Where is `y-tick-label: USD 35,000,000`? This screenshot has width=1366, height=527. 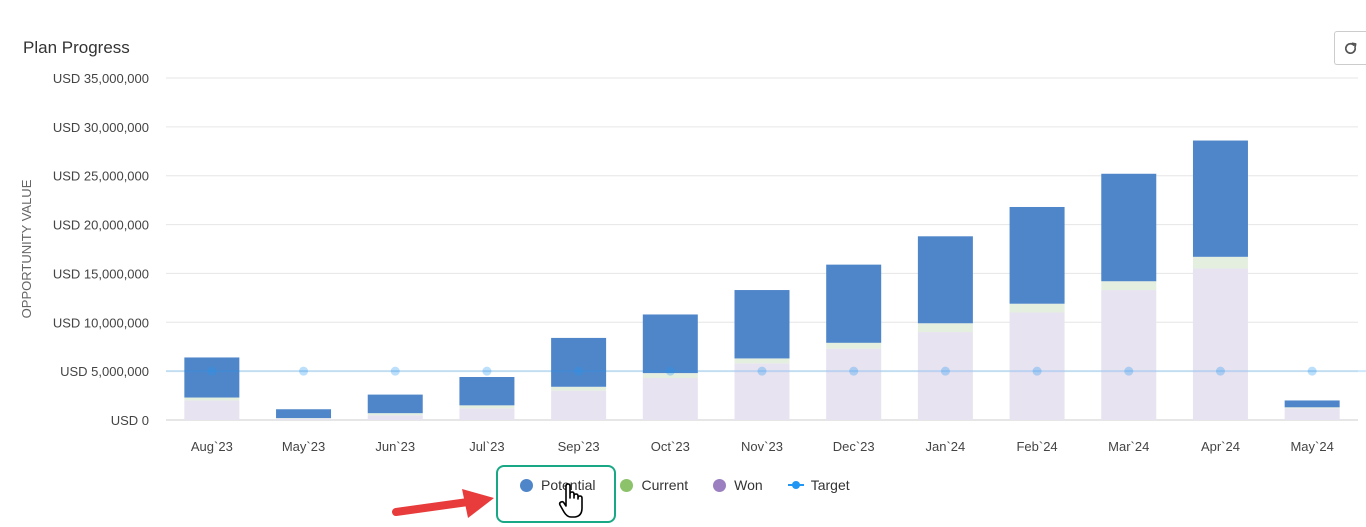
y-tick-label: USD 35,000,000 is located at coordinates (101, 78).